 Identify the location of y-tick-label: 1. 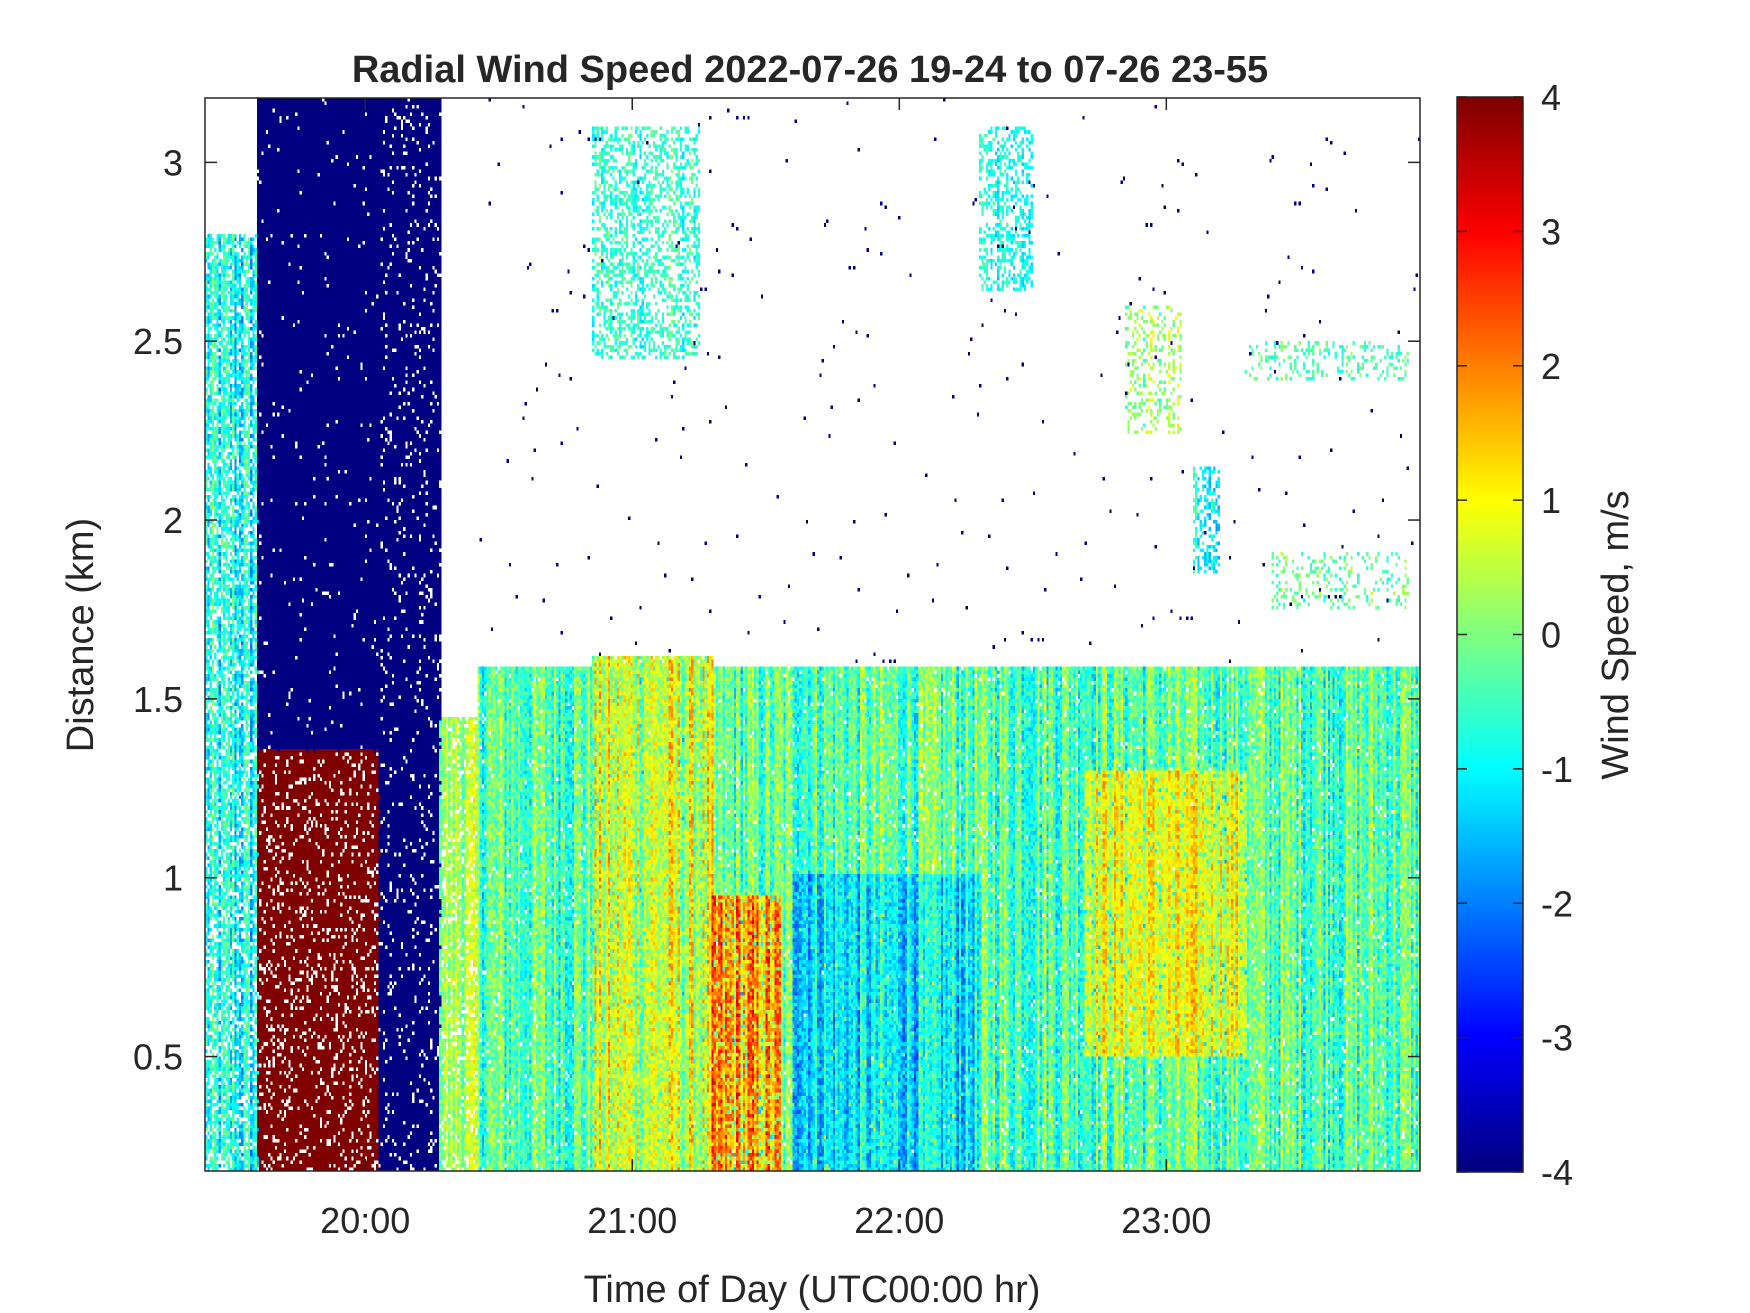
(173, 878).